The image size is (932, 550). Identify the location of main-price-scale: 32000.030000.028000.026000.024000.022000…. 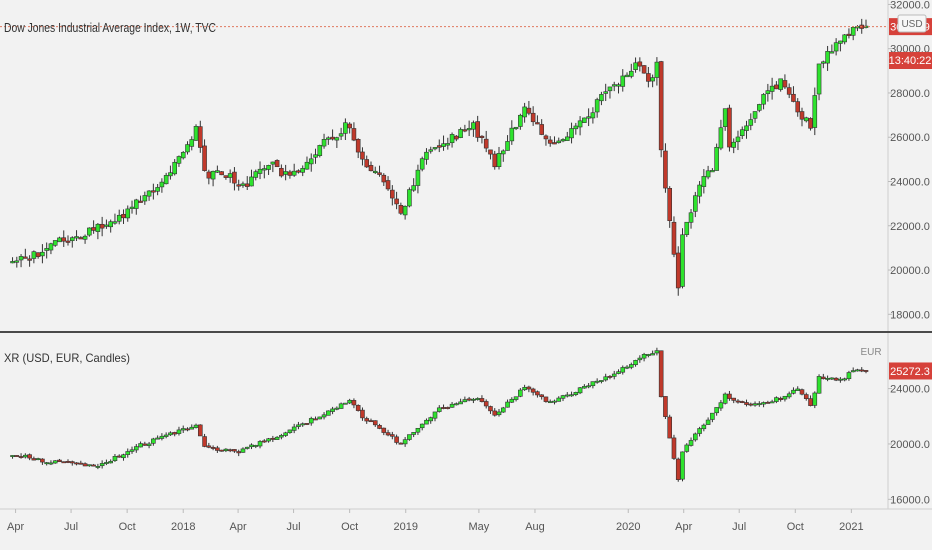
(909, 166).